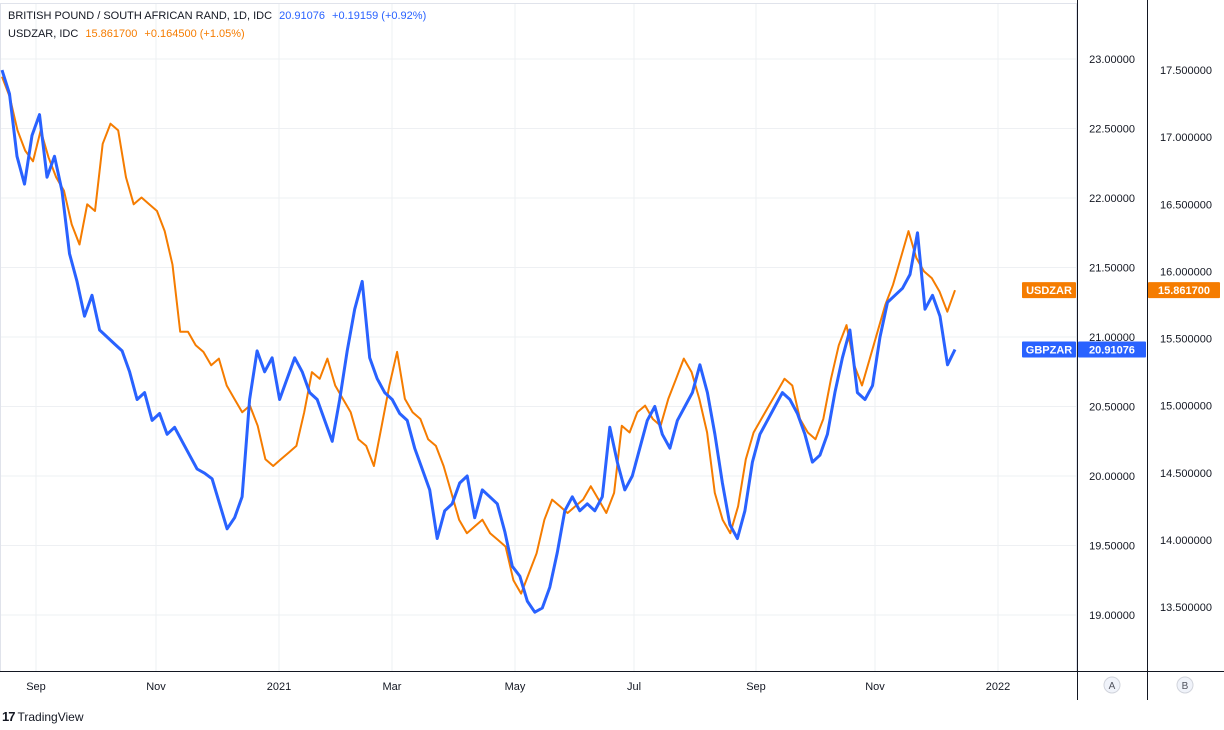  Describe the element at coordinates (1186, 205) in the screenshot. I see `axis-b-tick-label: 16.500000` at that location.